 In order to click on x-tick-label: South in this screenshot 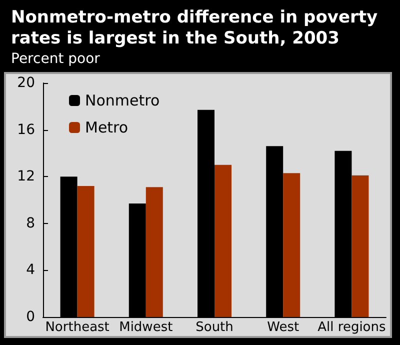, I will do `click(215, 327)`.